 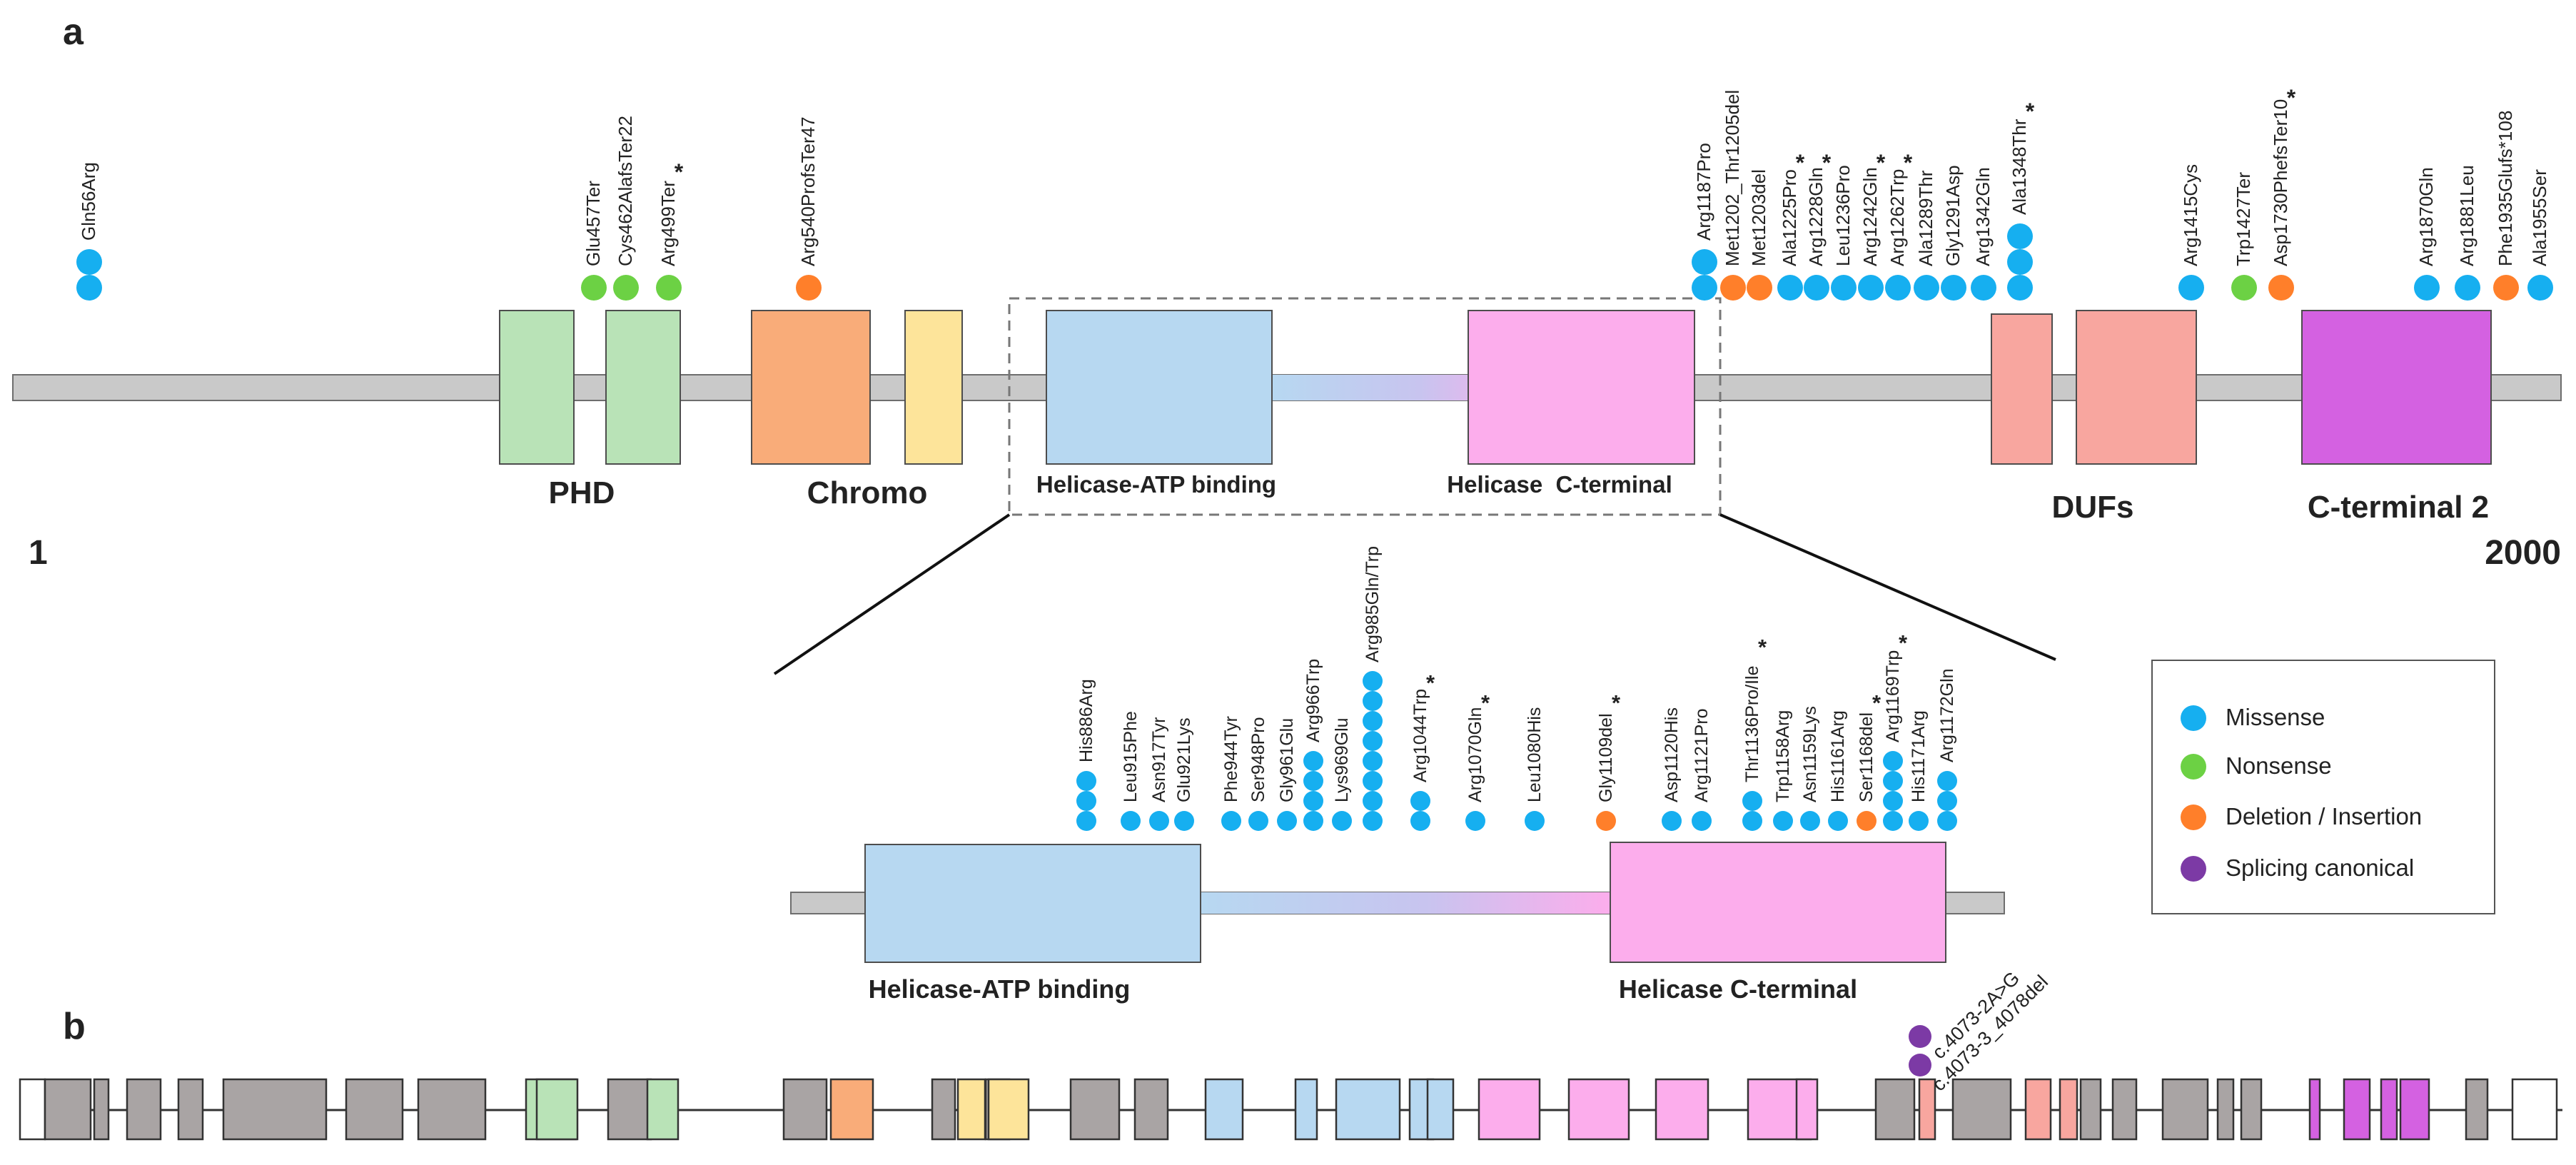 What do you see at coordinates (1953, 215) in the screenshot?
I see `variant-label: Gly1291Asp` at bounding box center [1953, 215].